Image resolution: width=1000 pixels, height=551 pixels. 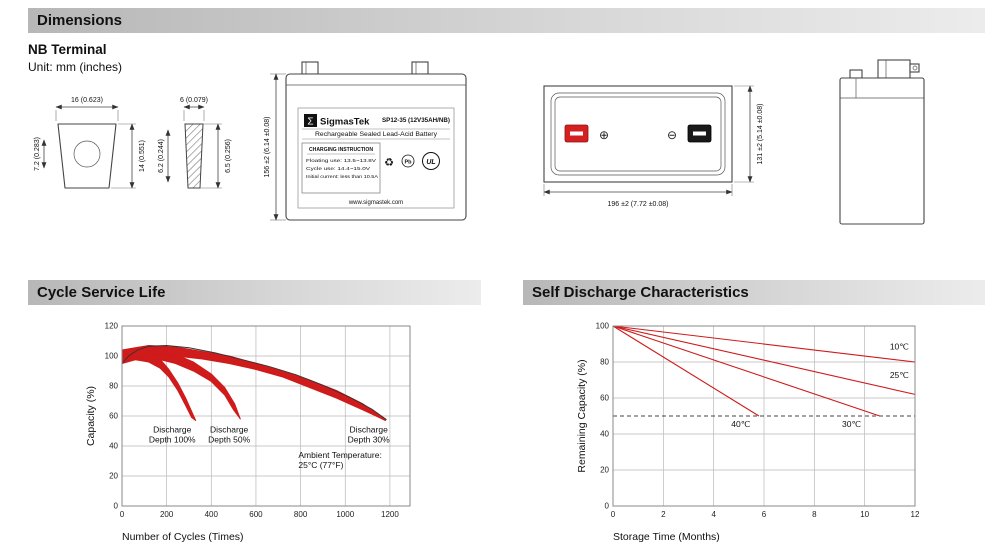 I want to click on x-tick-label: 12, so click(x=915, y=514).